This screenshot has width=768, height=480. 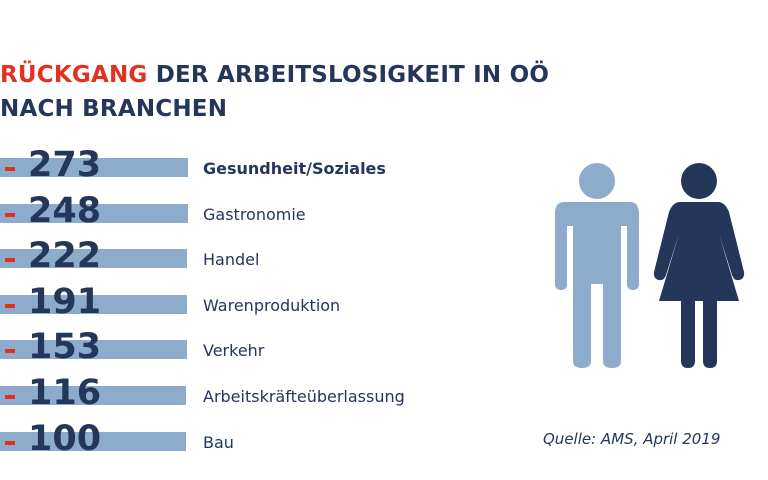 What do you see at coordinates (348, 75) in the screenshot?
I see `title-rest: DER ARBEITSLOSIGKEIT IN OÖ` at bounding box center [348, 75].